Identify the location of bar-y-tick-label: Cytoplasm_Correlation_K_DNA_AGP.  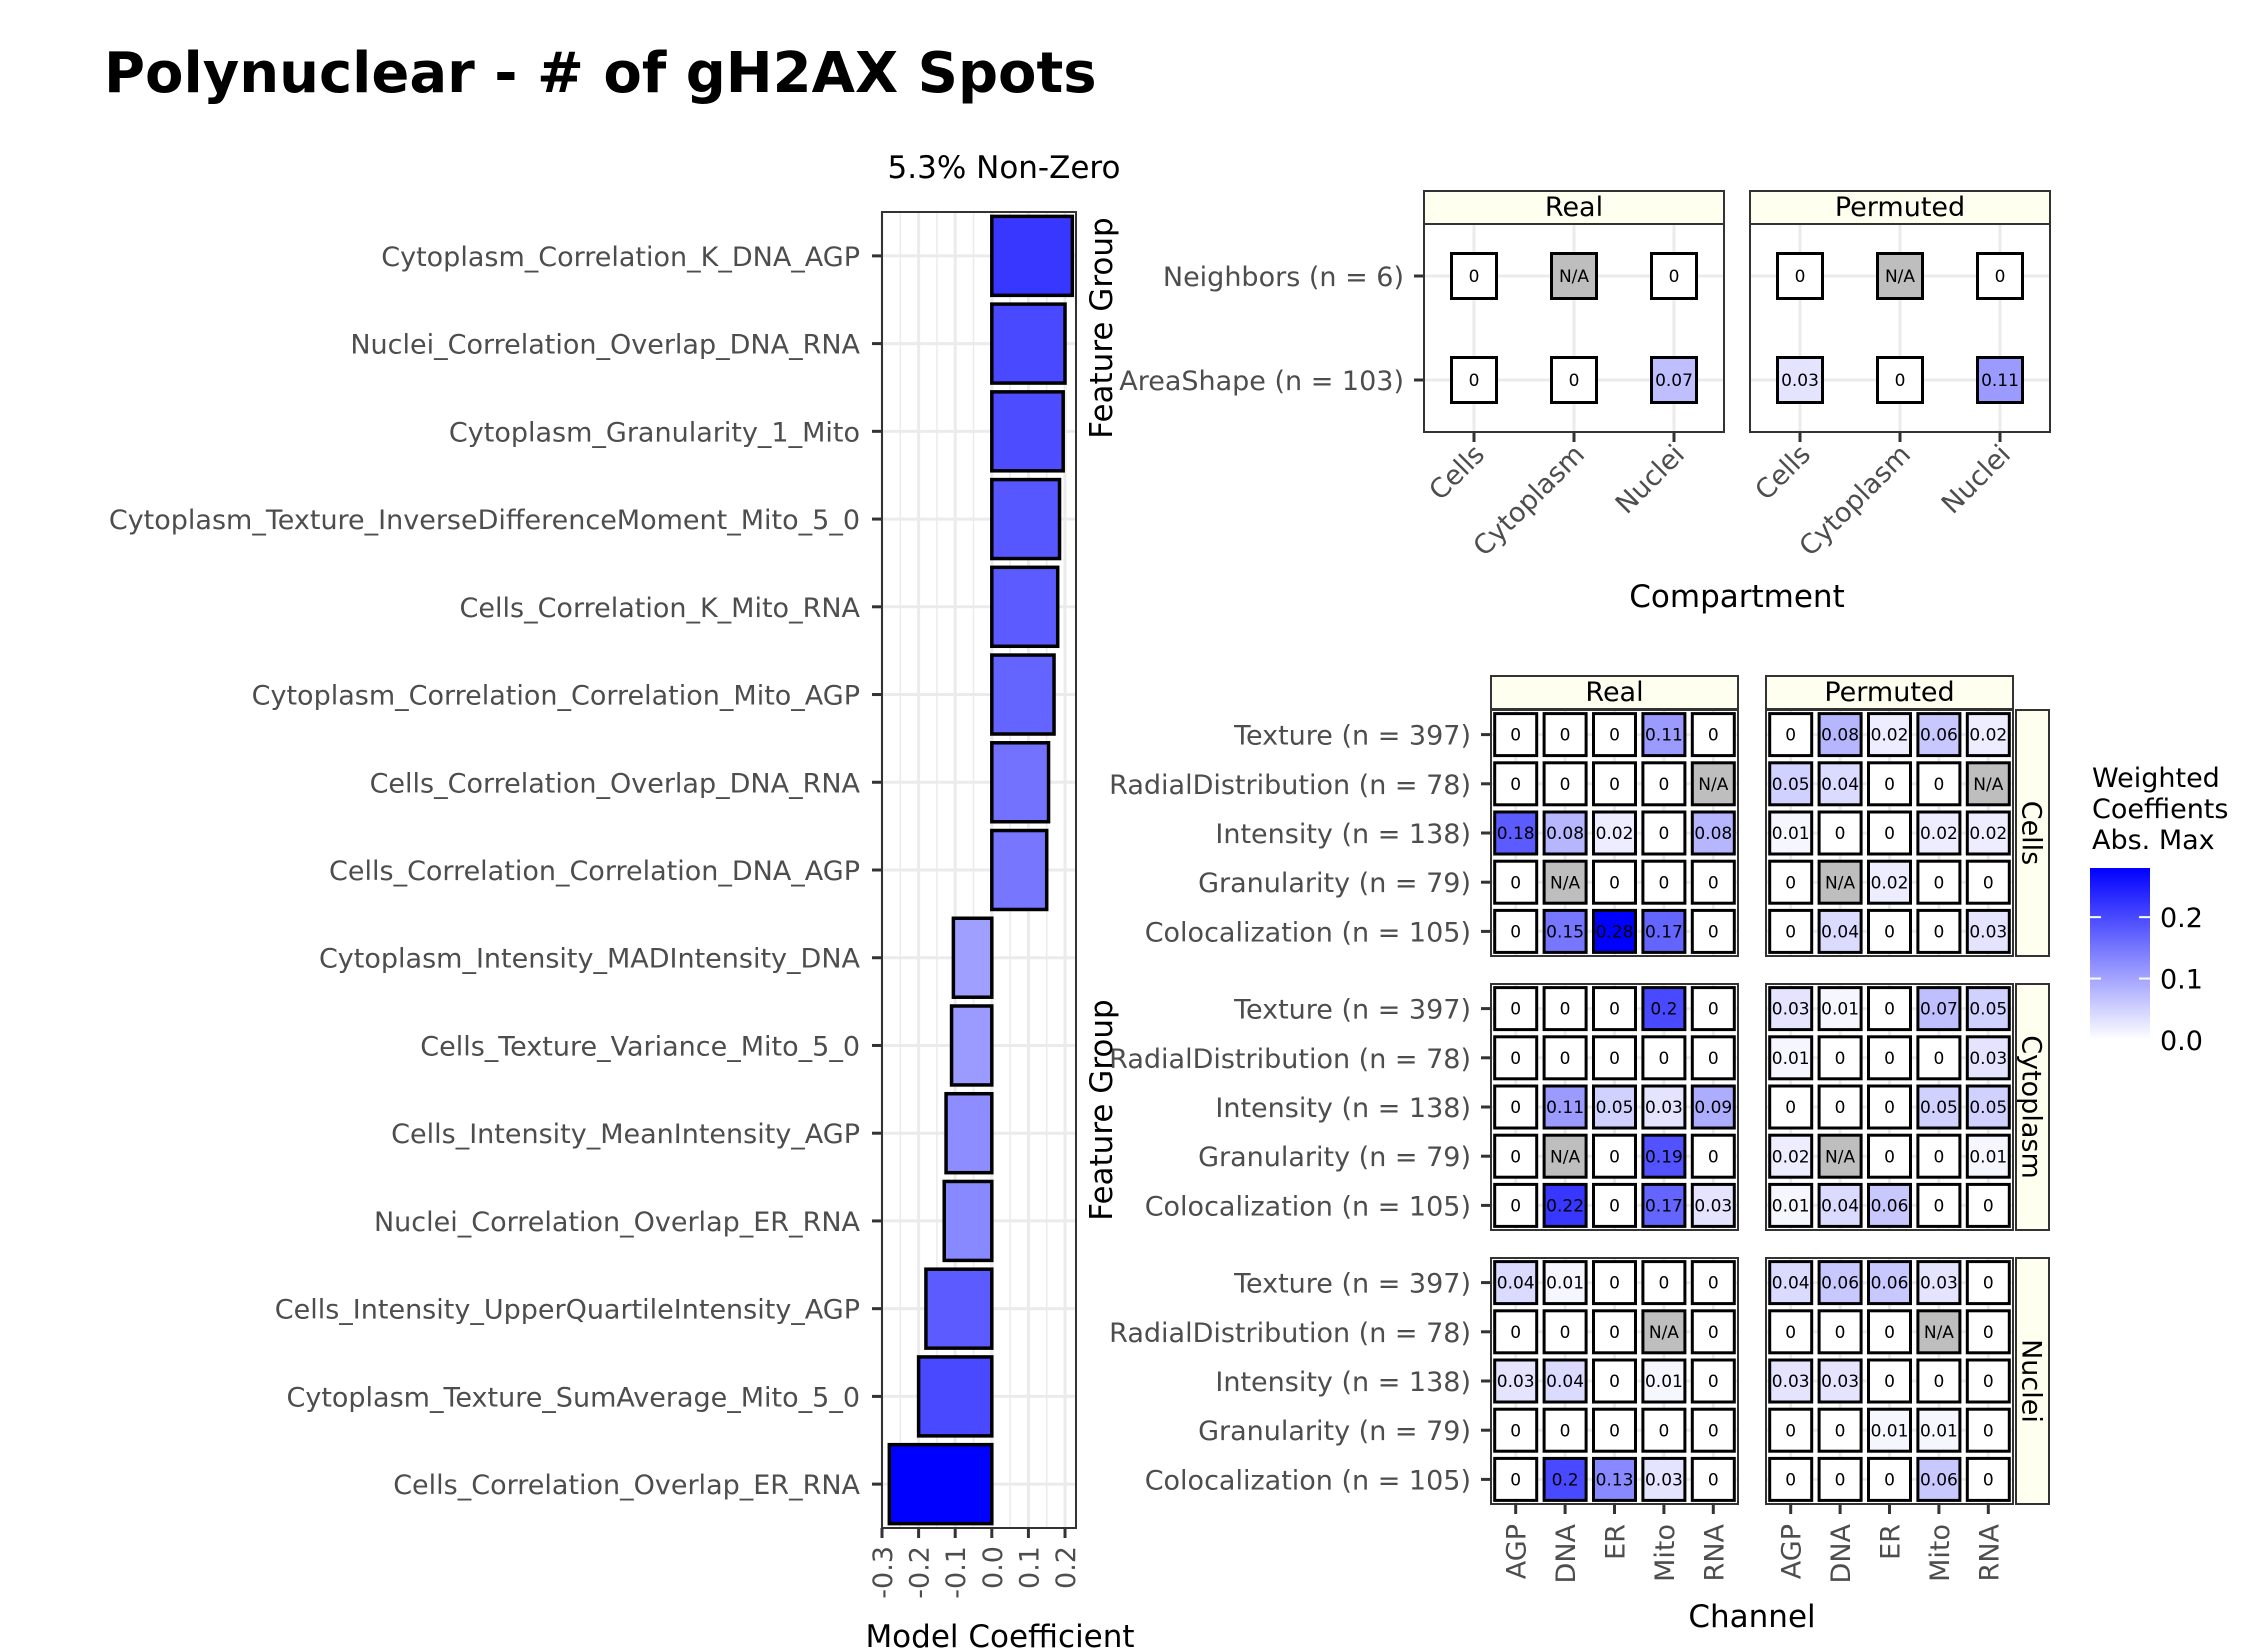
(620, 257).